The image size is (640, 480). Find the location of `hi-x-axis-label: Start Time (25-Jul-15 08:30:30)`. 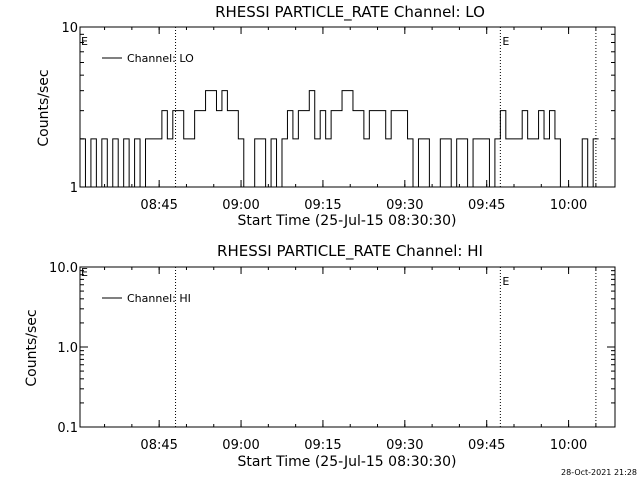

hi-x-axis-label: Start Time (25-Jul-15 08:30:30) is located at coordinates (346, 462).